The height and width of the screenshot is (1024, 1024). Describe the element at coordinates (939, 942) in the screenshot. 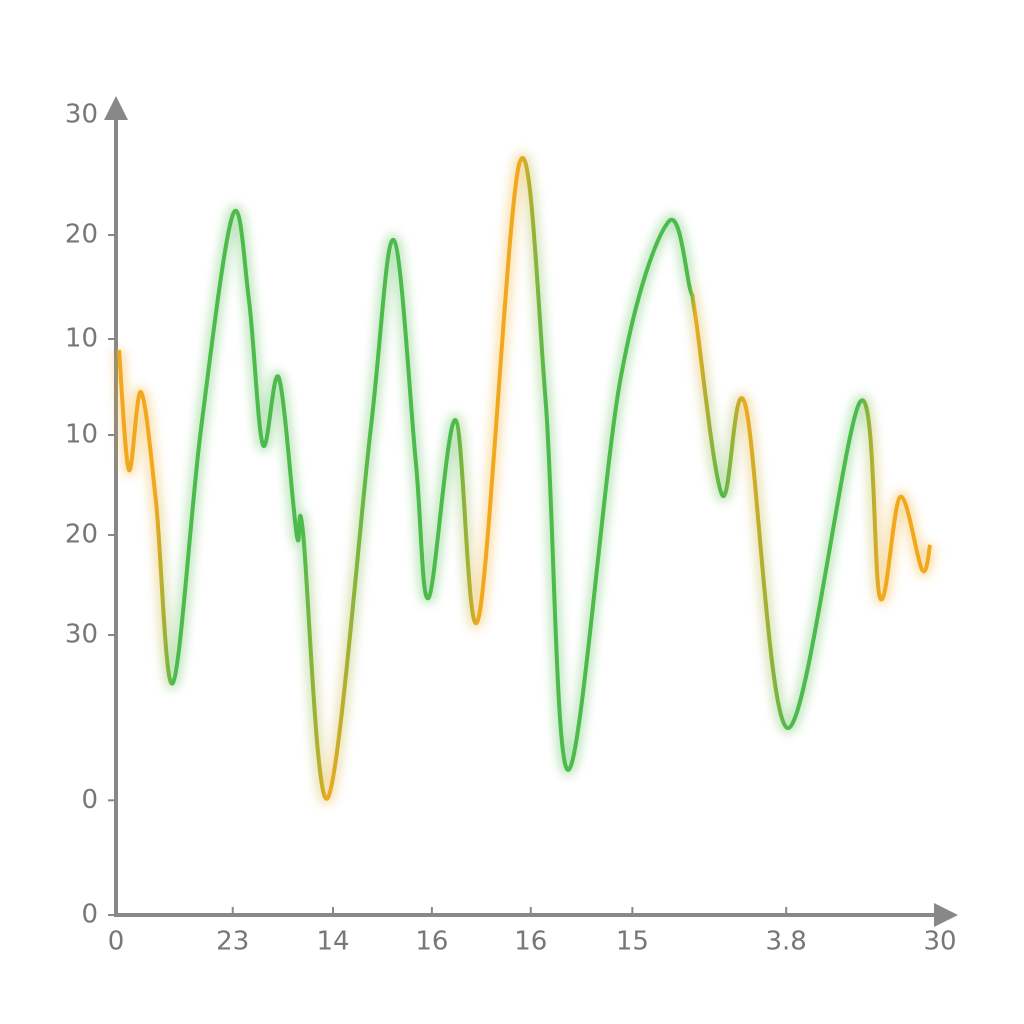

I see `x-tick-label: 30` at that location.